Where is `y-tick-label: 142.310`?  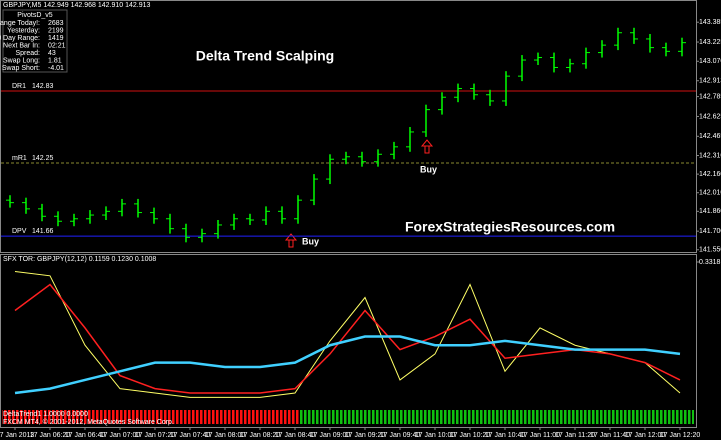
y-tick-label: 142.310 is located at coordinates (710, 155).